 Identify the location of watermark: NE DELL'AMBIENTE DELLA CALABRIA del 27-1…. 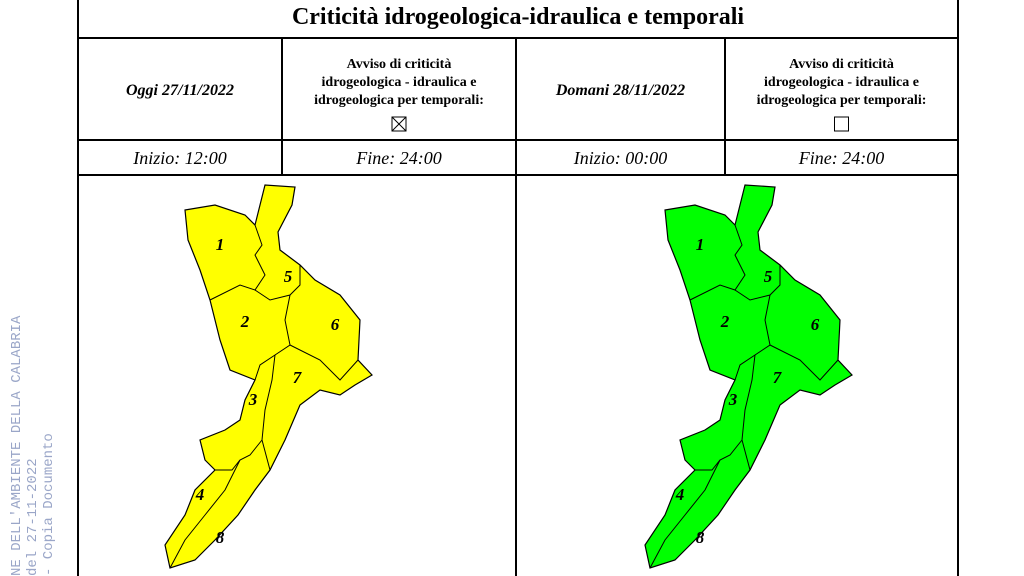
(33, 445).